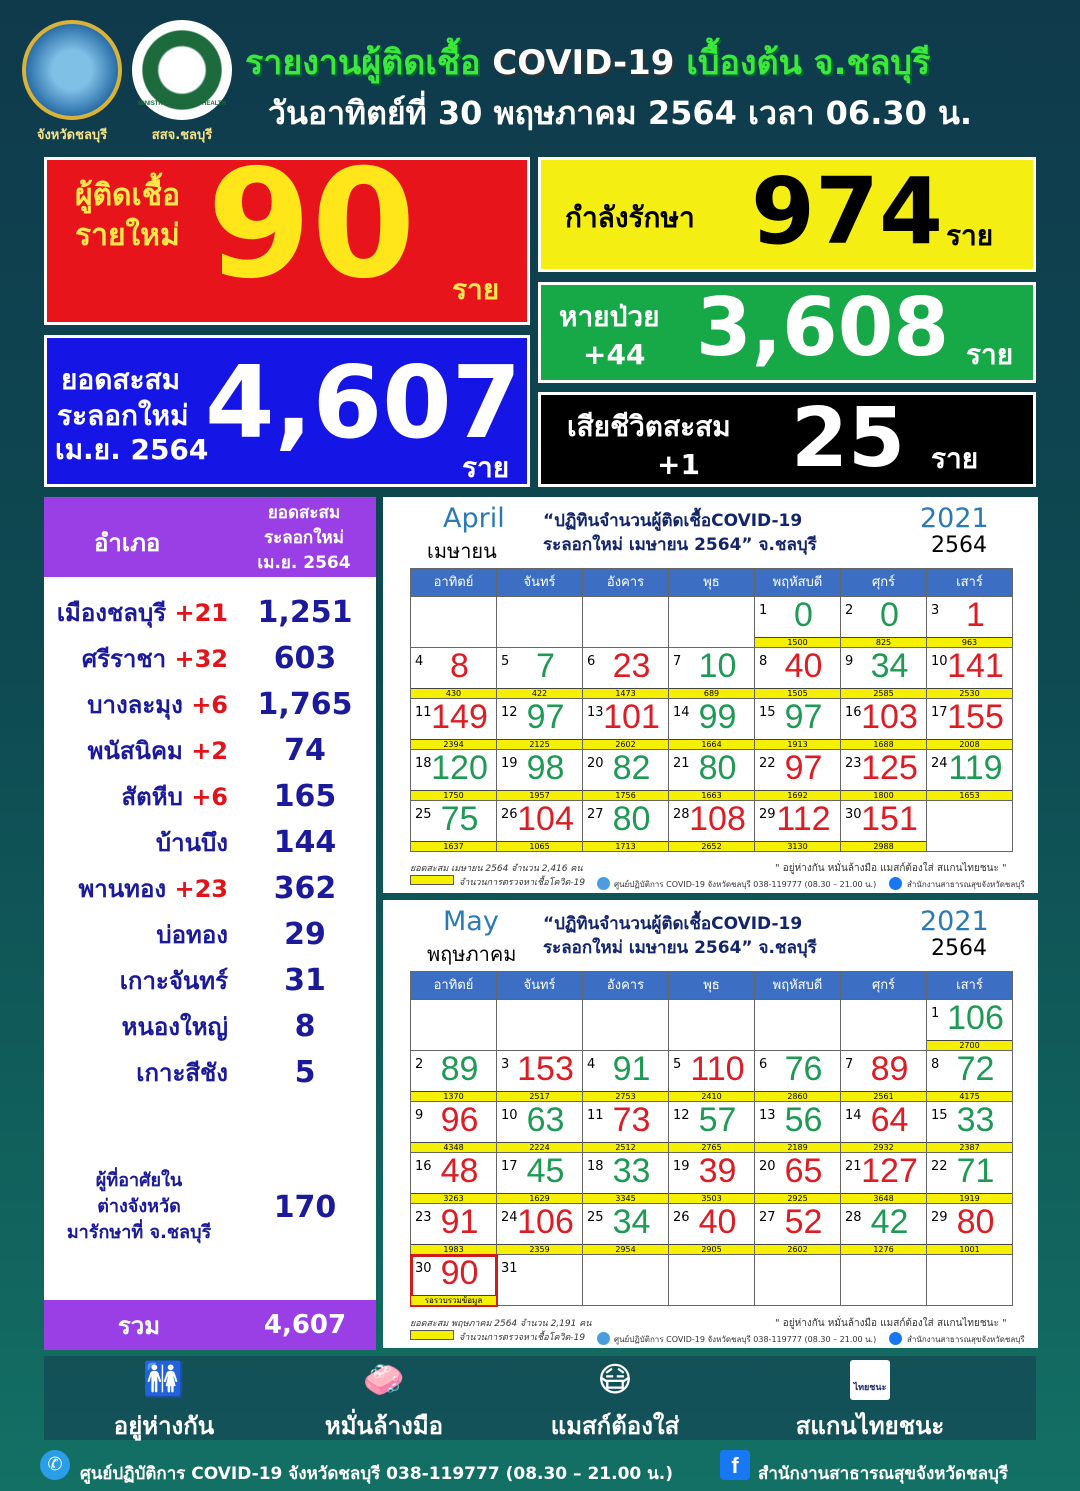 The image size is (1080, 1491). I want to click on case-count: 34, so click(889, 666).